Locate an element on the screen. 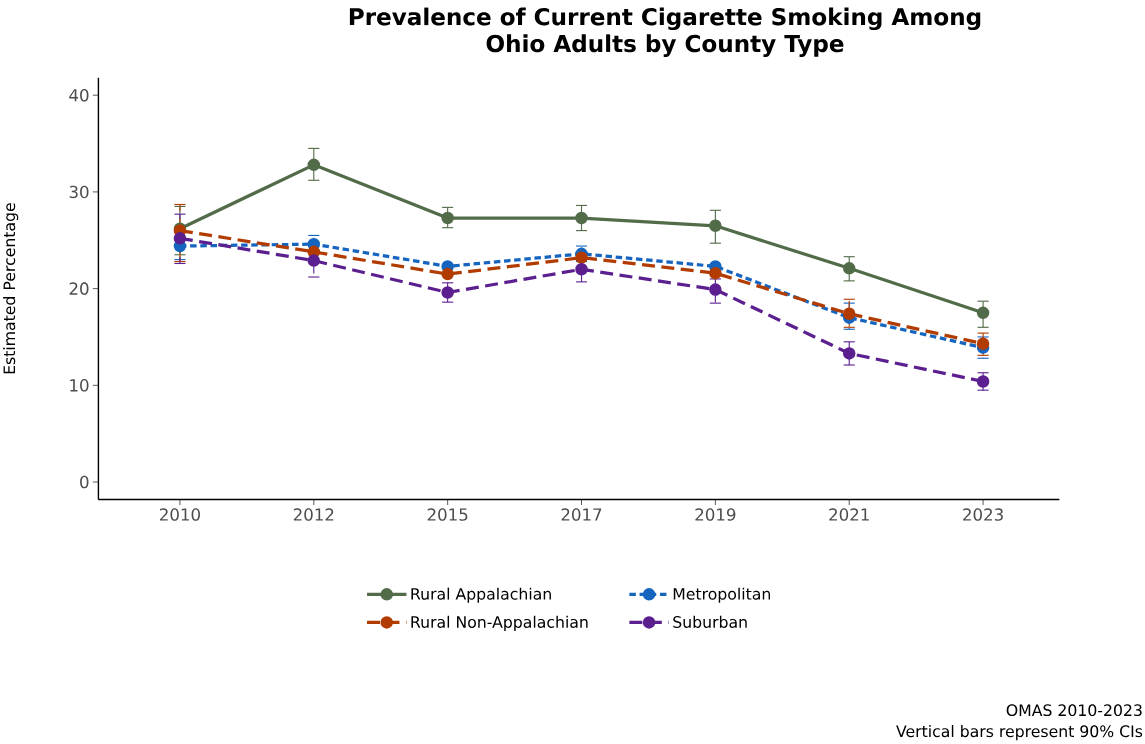 Image resolution: width=1145 pixels, height=744 pixels. x-tick-label: 2019 is located at coordinates (715, 514).